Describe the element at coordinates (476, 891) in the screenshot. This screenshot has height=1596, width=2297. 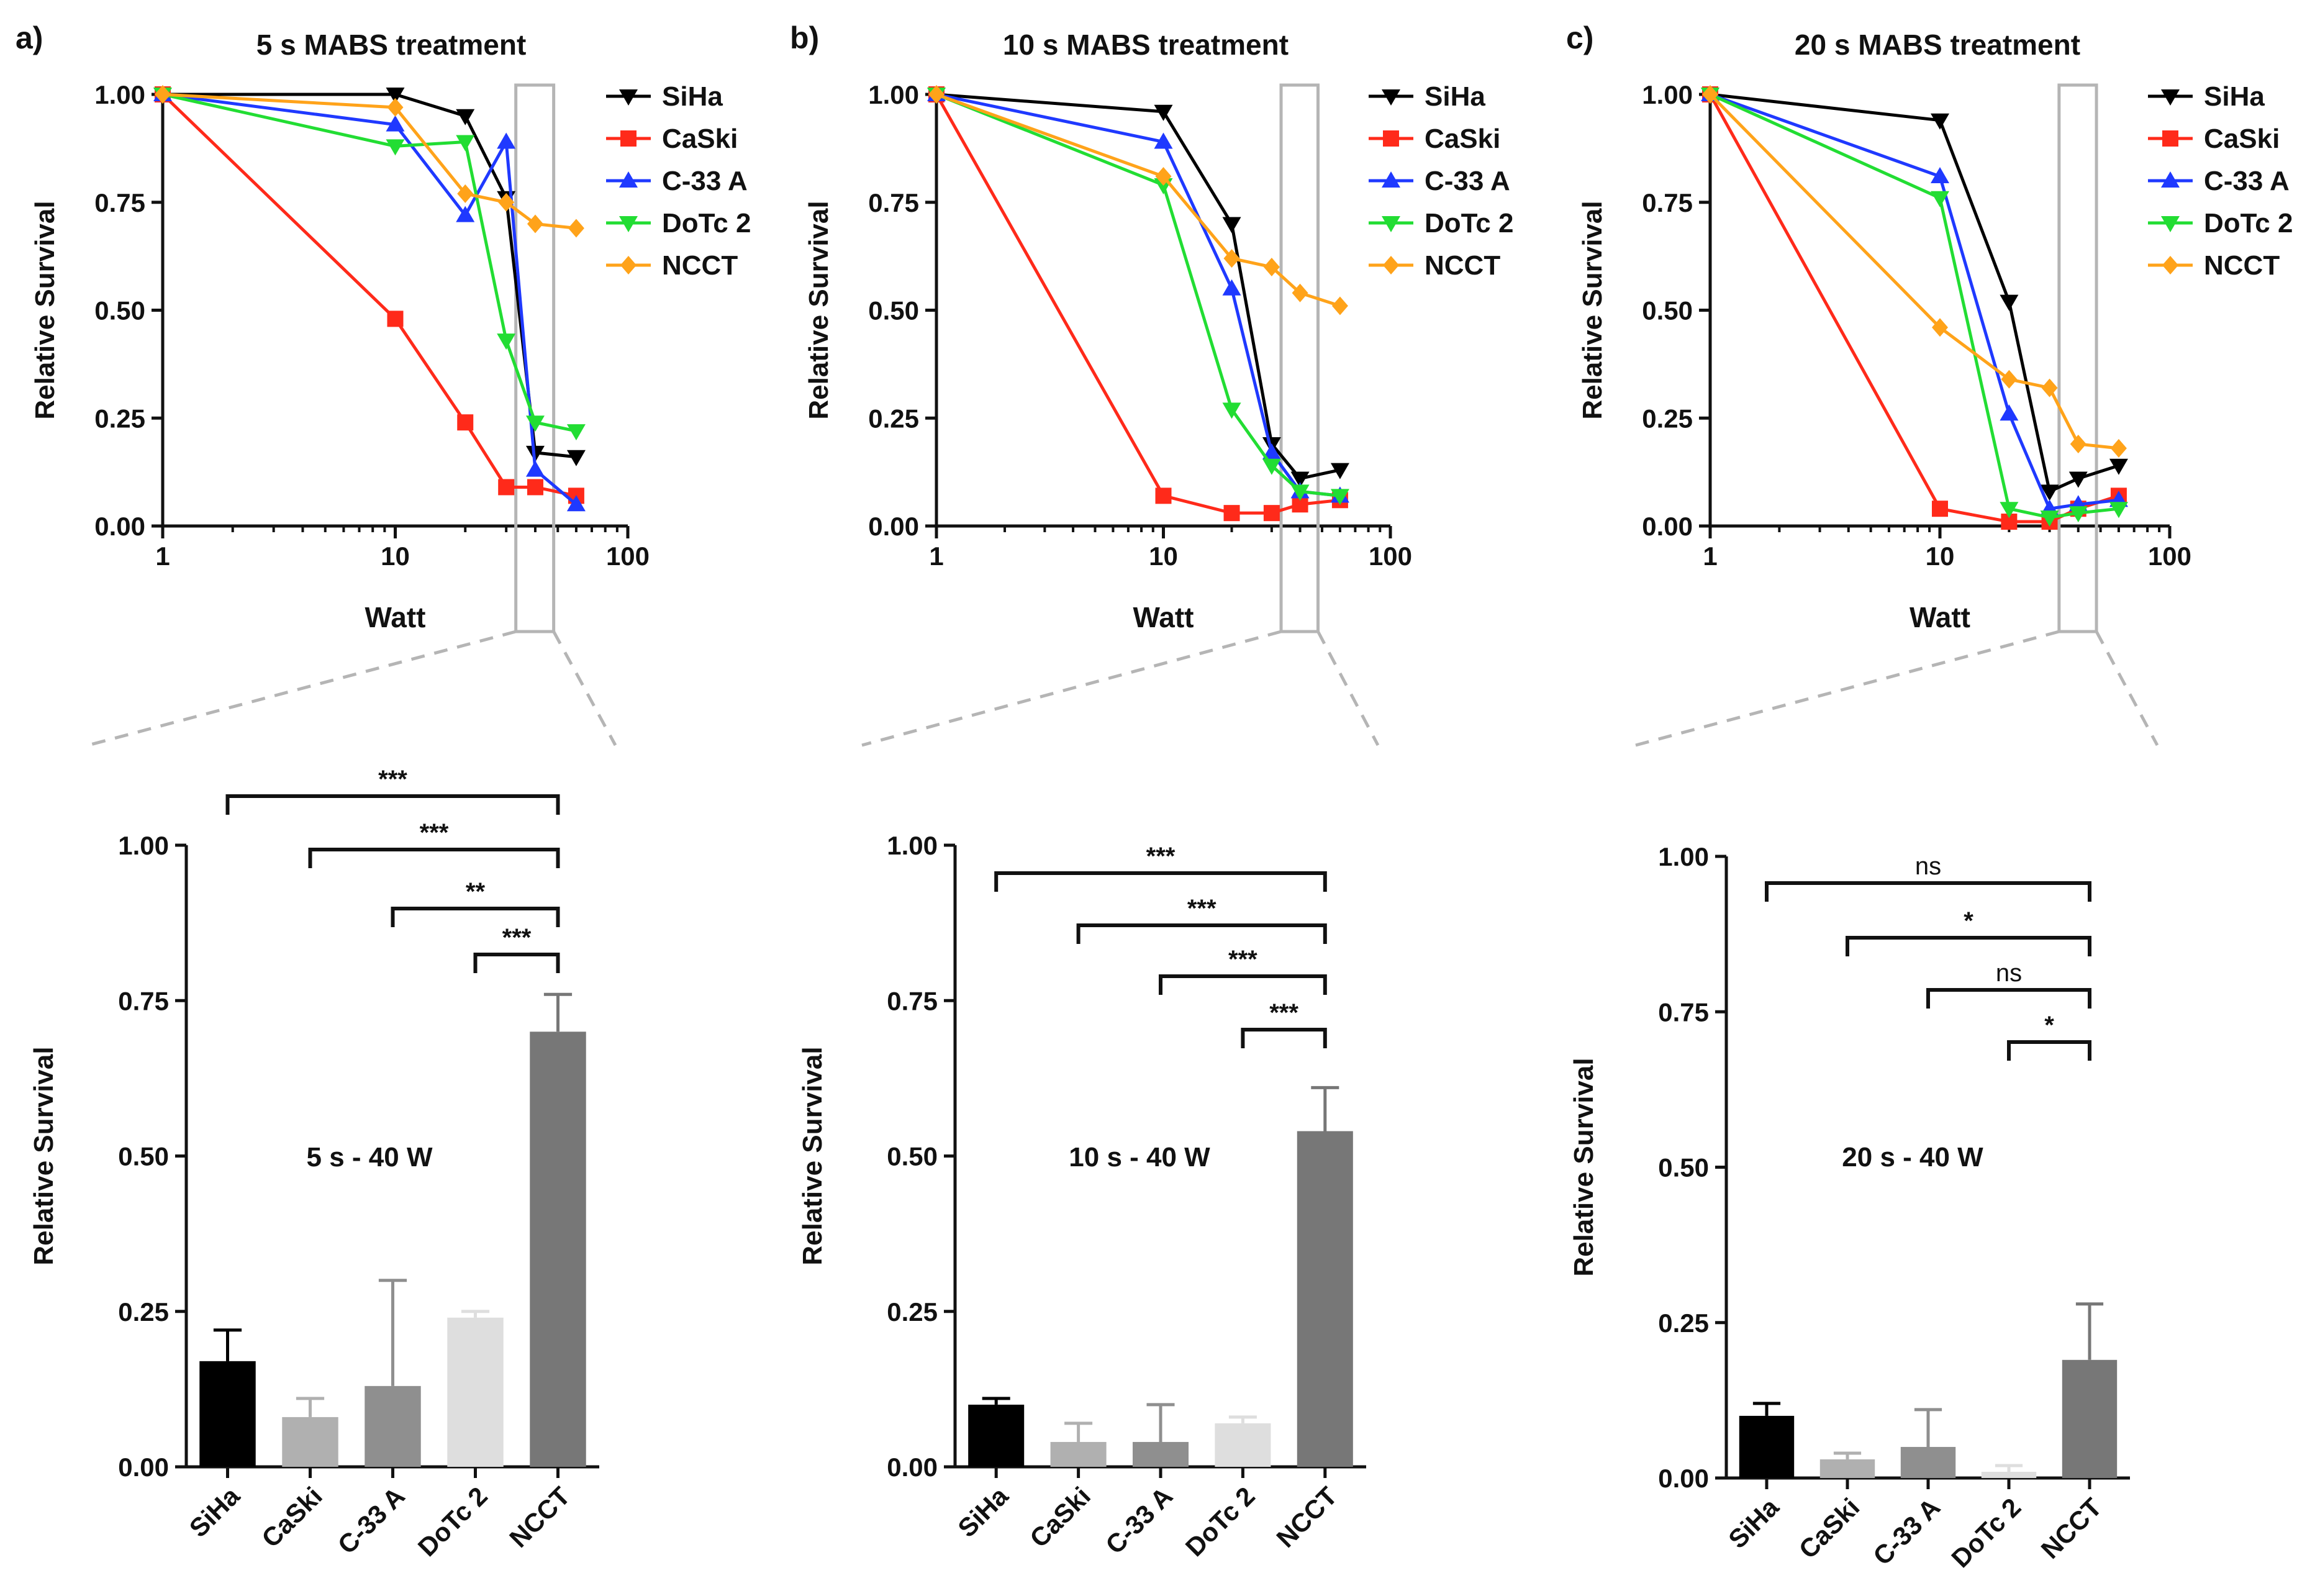
I see `significance-label: **` at that location.